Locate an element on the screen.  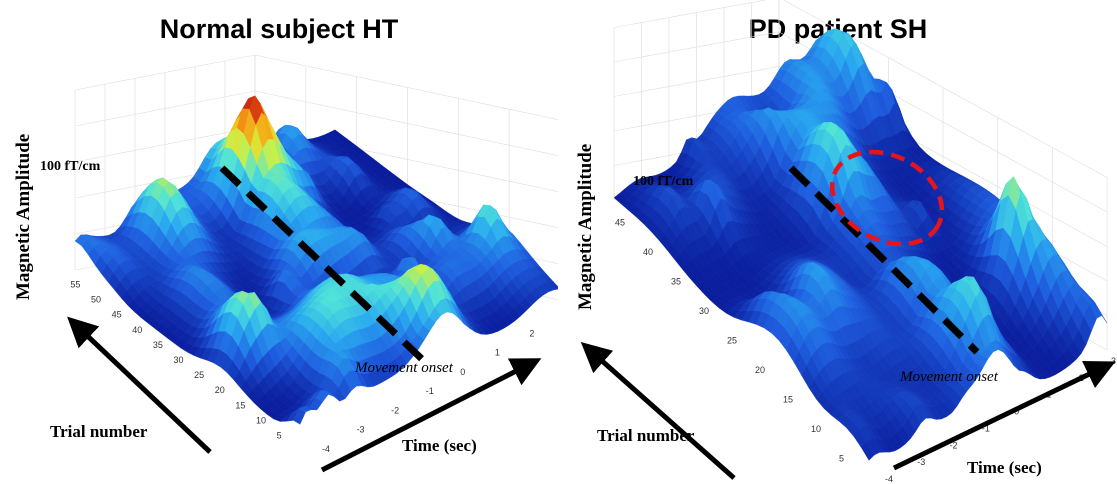
x-tick-label: 3 is located at coordinates (1113, 361).